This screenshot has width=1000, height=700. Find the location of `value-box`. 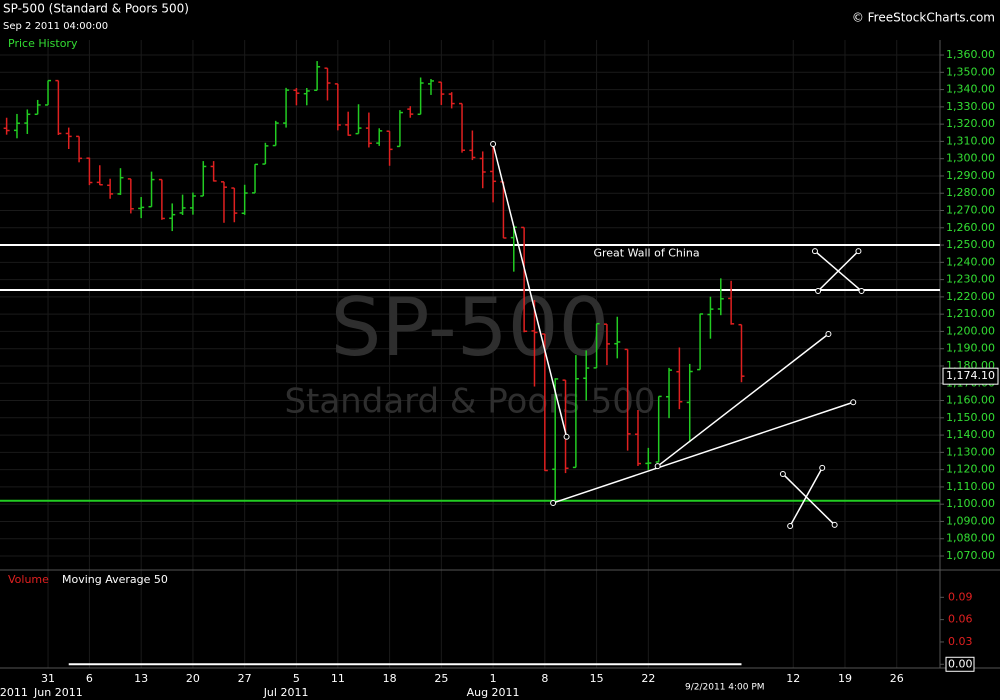

value-box is located at coordinates (960, 664).